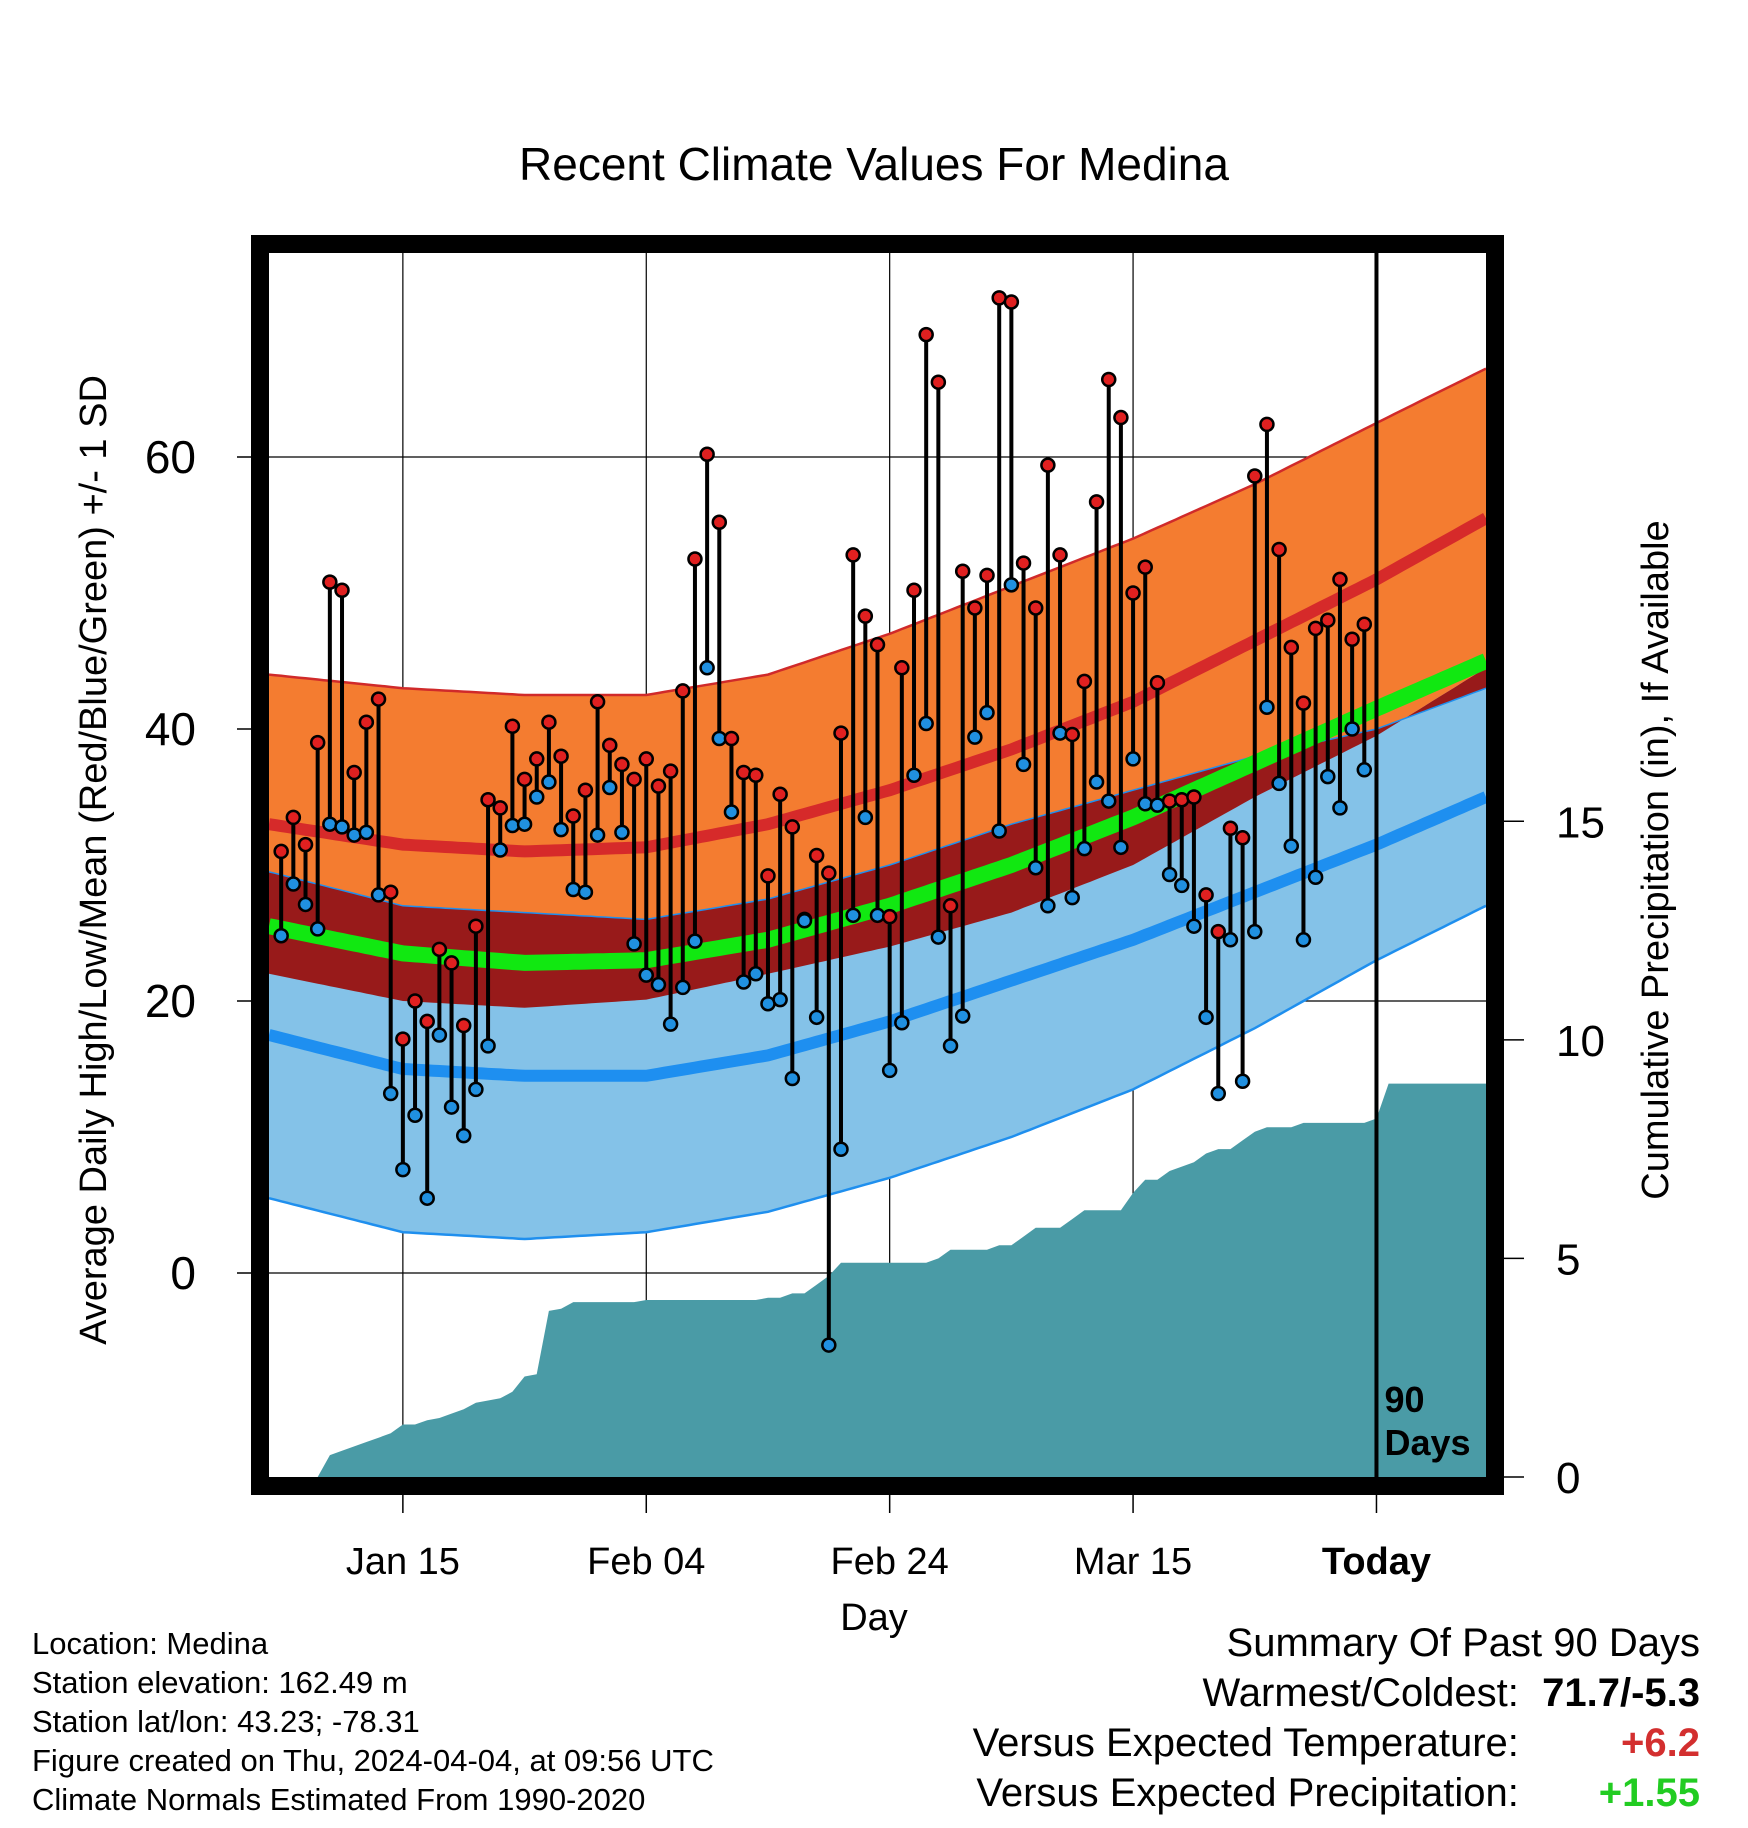 Image resolution: width=1748 pixels, height=1828 pixels. What do you see at coordinates (170, 1001) in the screenshot?
I see `y-tick-label: 20` at bounding box center [170, 1001].